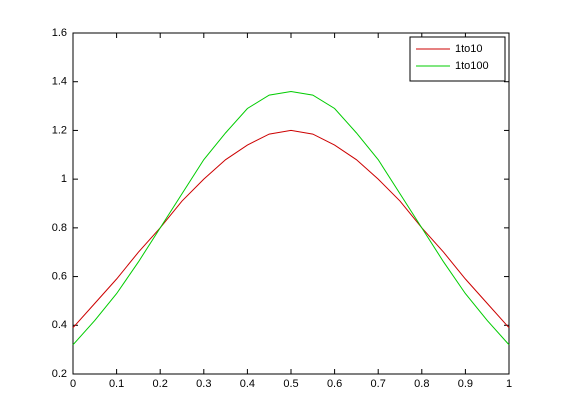 The width and height of the screenshot is (561, 420). What do you see at coordinates (59, 130) in the screenshot?
I see `y-tick-label: 1.2` at bounding box center [59, 130].